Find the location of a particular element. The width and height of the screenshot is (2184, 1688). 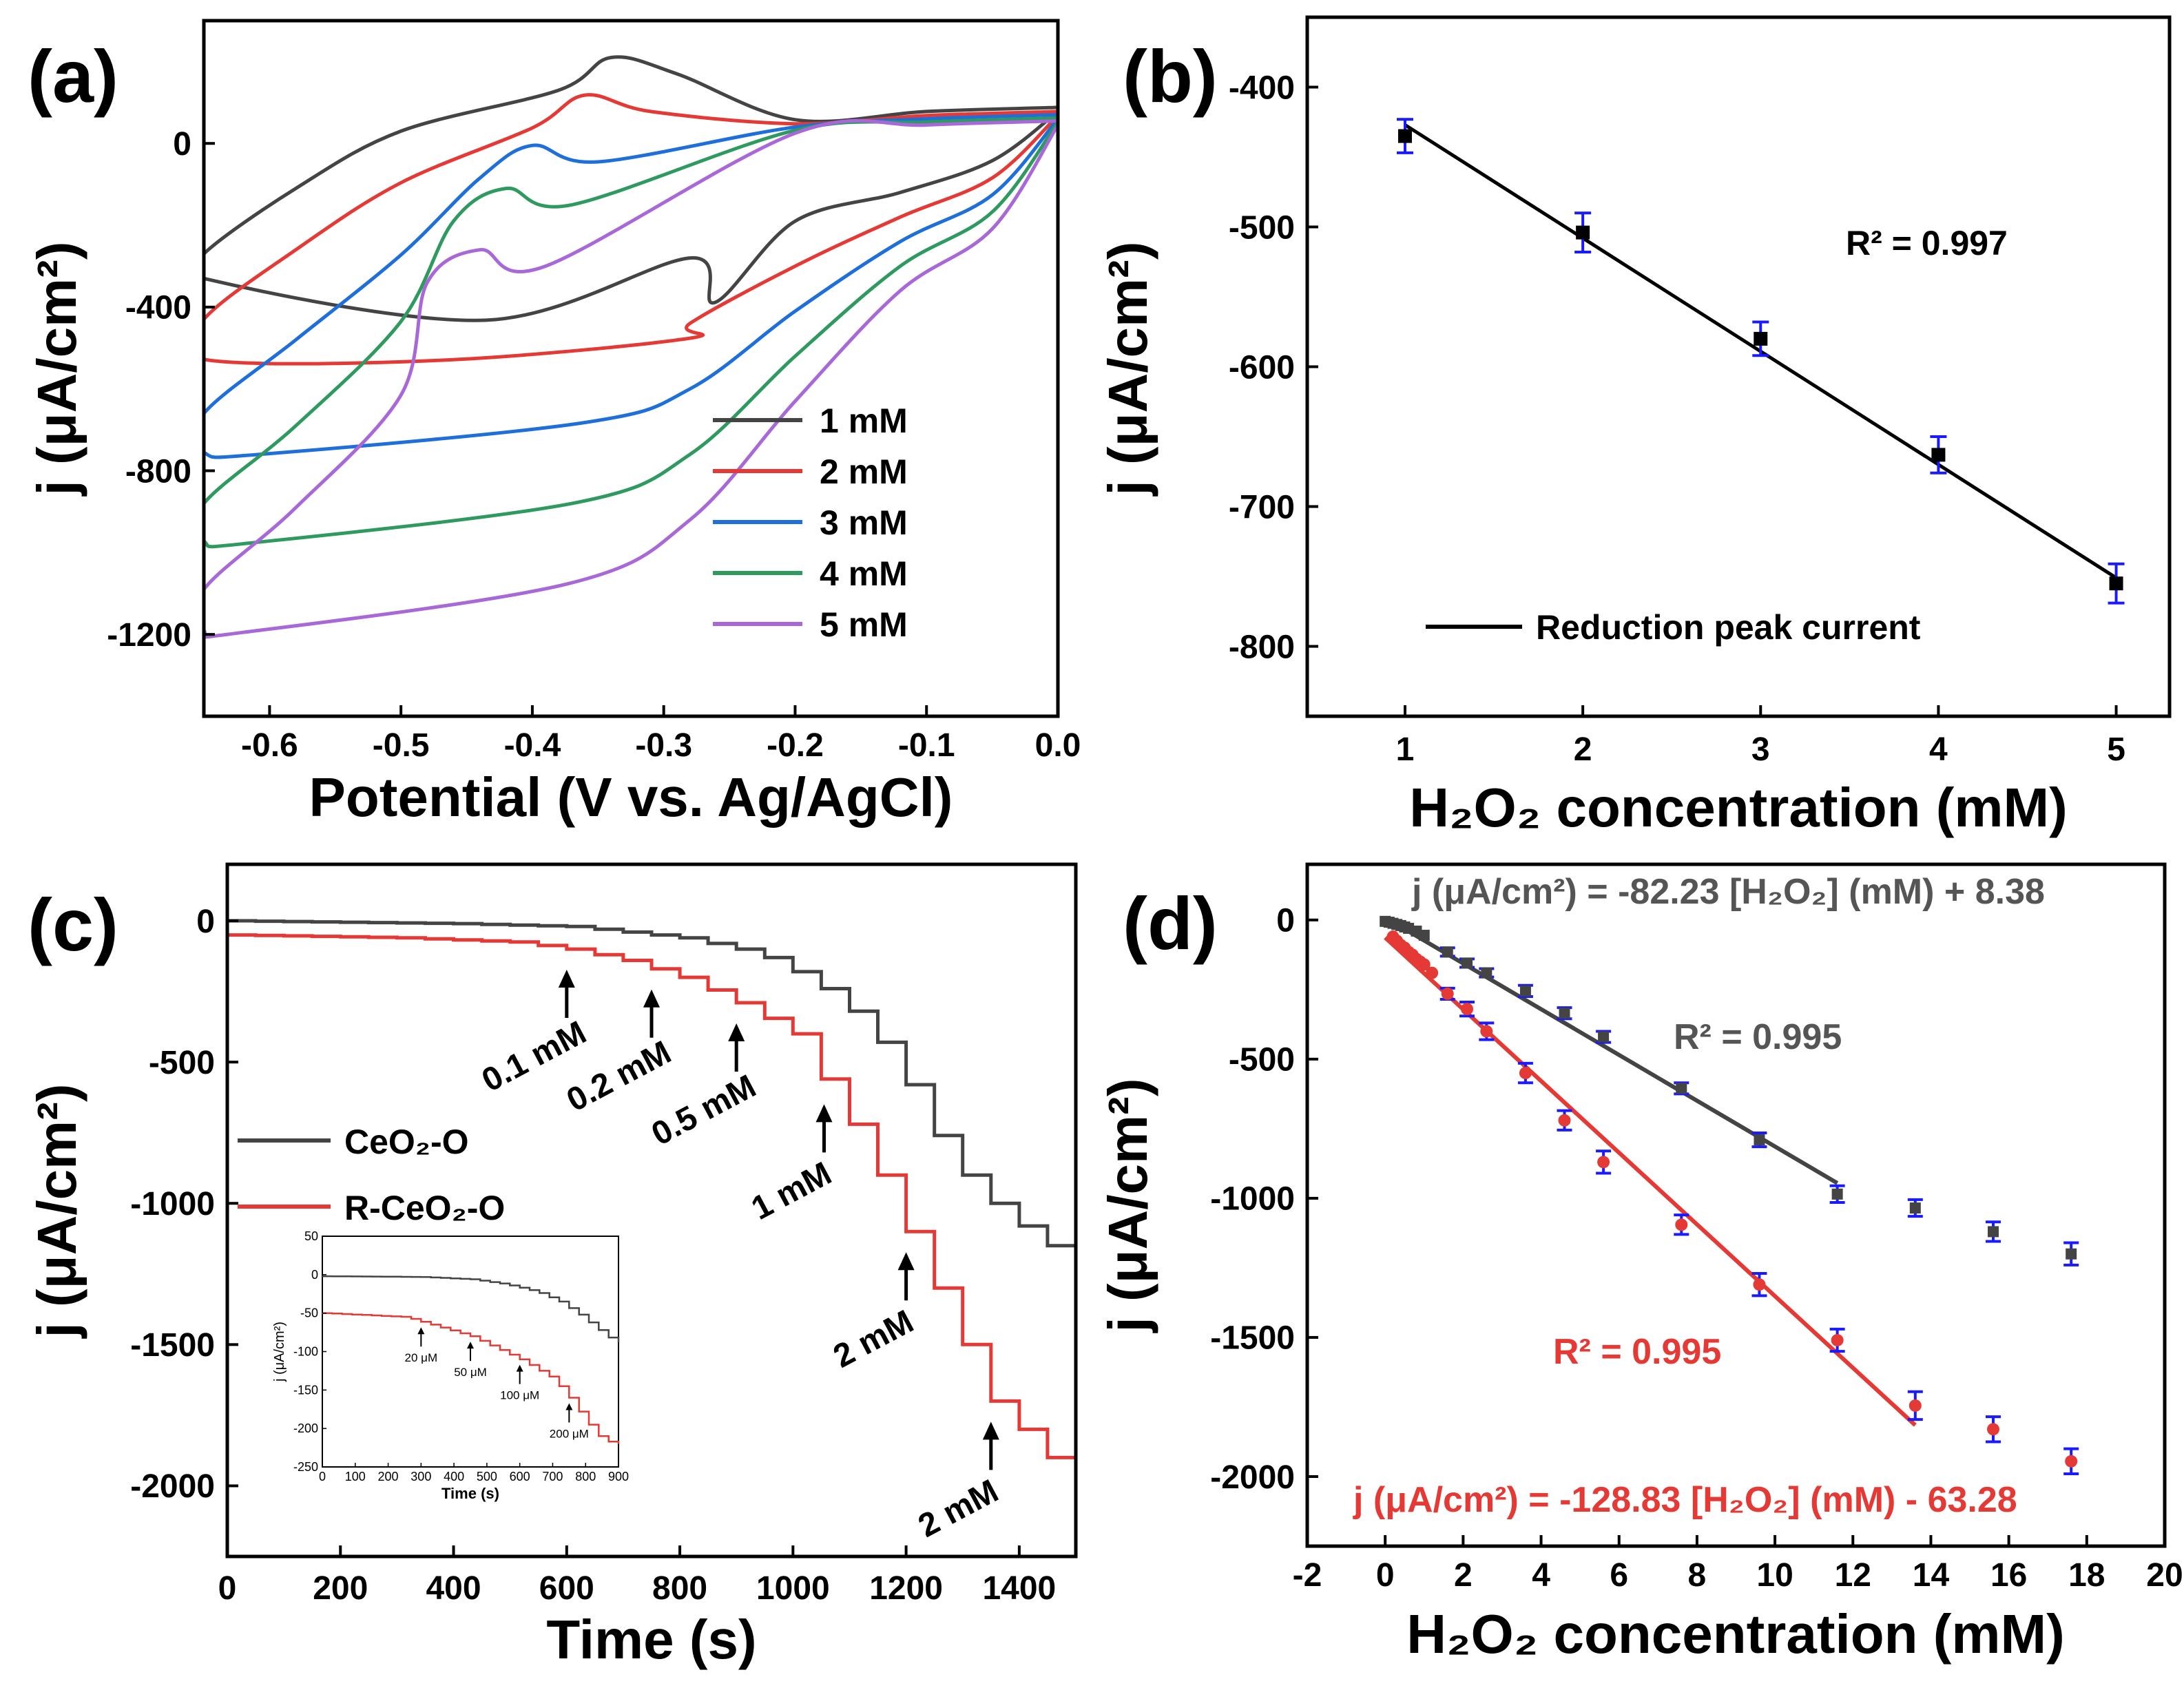

x-tick-label: 0 is located at coordinates (227, 1589).